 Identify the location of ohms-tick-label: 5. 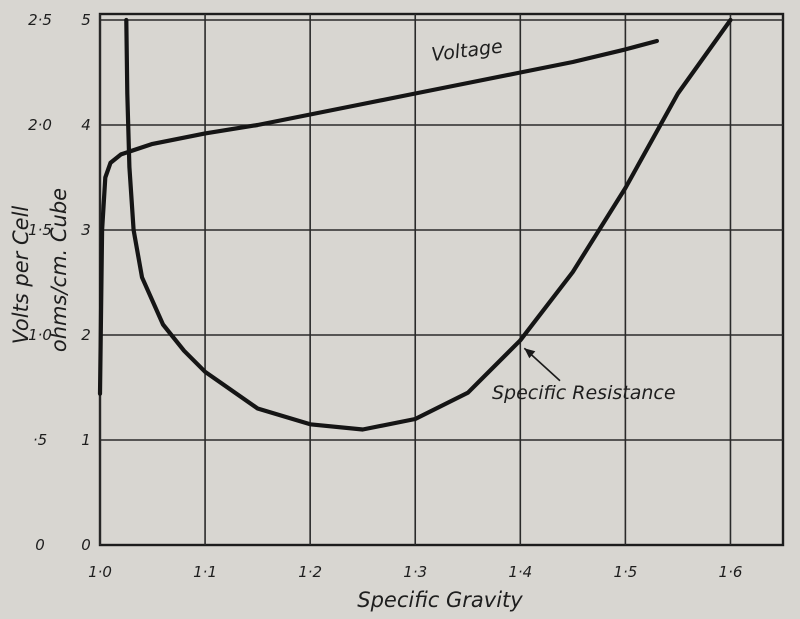
(86, 20).